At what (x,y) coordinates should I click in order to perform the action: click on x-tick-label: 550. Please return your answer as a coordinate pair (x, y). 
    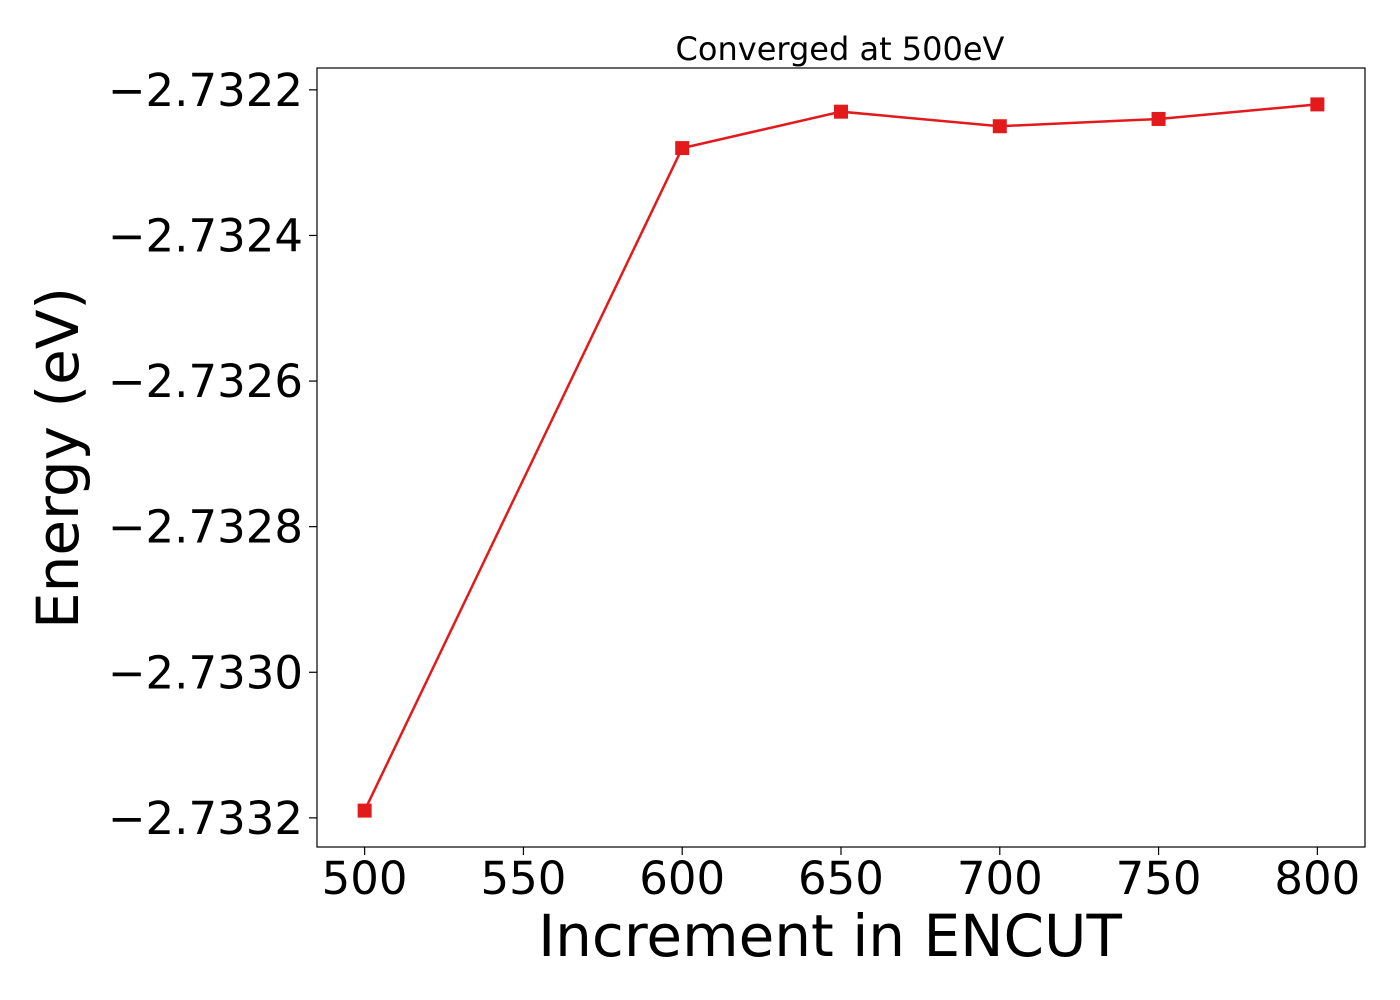
    Looking at the image, I should click on (523, 878).